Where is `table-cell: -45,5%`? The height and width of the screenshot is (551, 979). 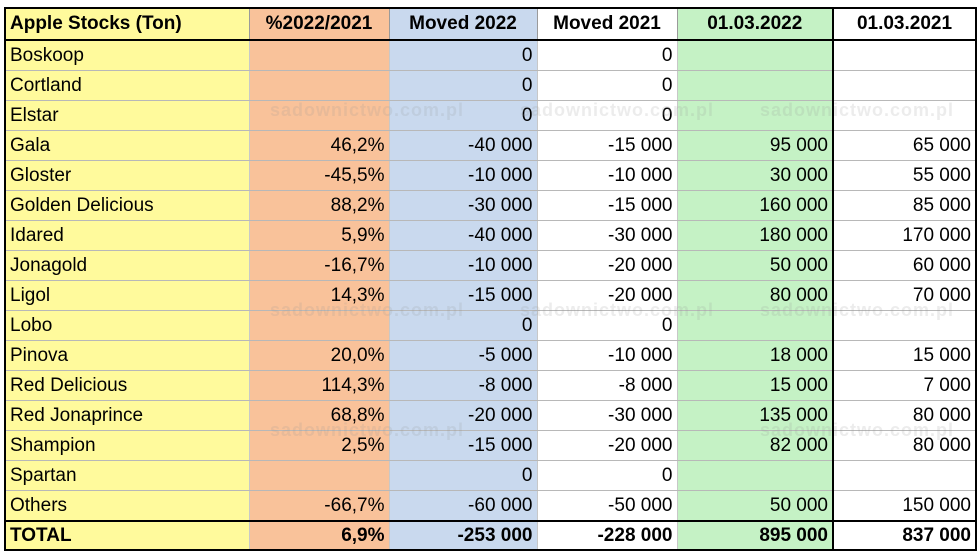
table-cell: -45,5% is located at coordinates (319, 175).